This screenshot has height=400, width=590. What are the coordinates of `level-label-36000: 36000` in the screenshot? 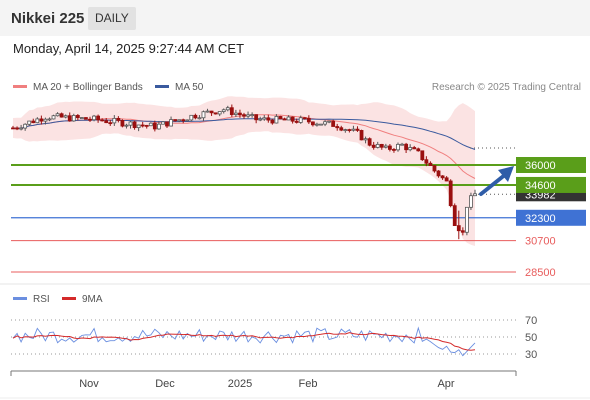 It's located at (540, 166).